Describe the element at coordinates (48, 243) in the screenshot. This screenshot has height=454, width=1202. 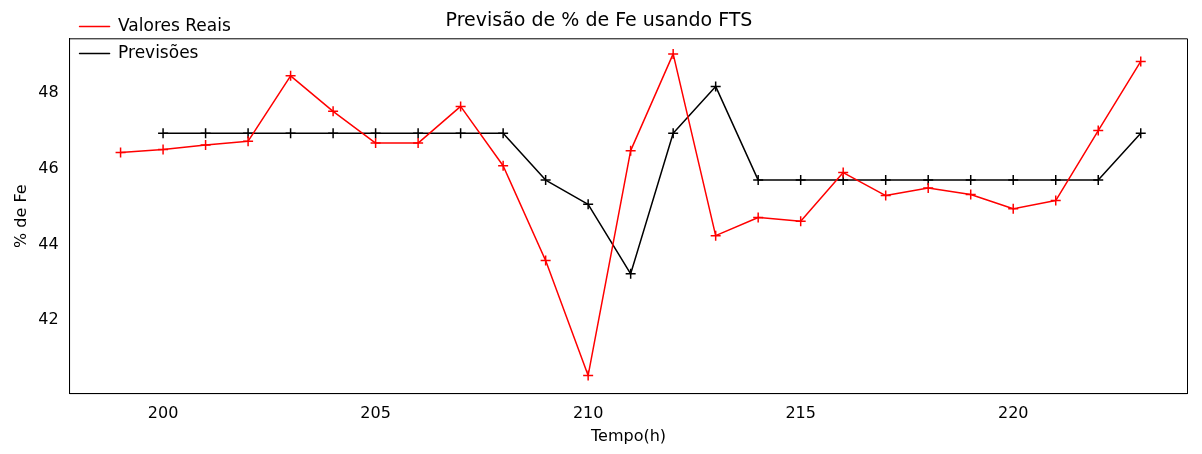
I see `y-tick-label: 44` at that location.